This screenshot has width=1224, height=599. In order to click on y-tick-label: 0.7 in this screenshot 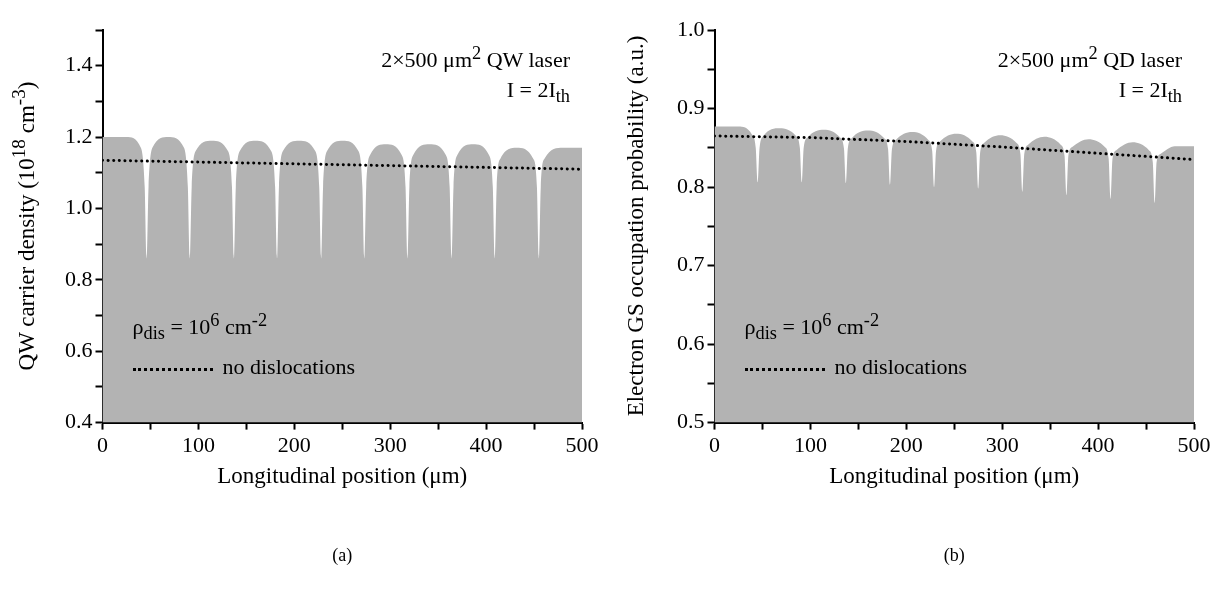, I will do `click(691, 264)`.